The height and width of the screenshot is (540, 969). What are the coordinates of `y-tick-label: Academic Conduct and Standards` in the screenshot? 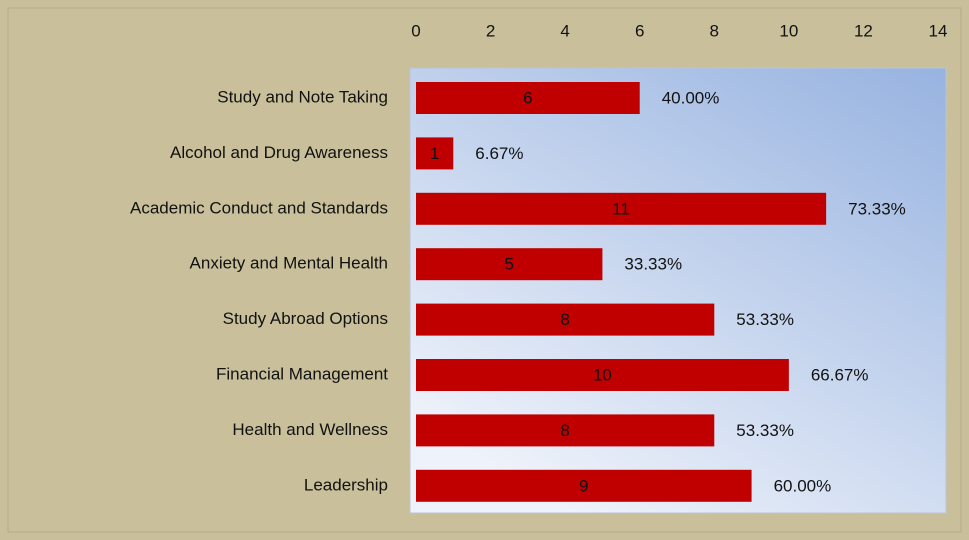 It's located at (259, 207).